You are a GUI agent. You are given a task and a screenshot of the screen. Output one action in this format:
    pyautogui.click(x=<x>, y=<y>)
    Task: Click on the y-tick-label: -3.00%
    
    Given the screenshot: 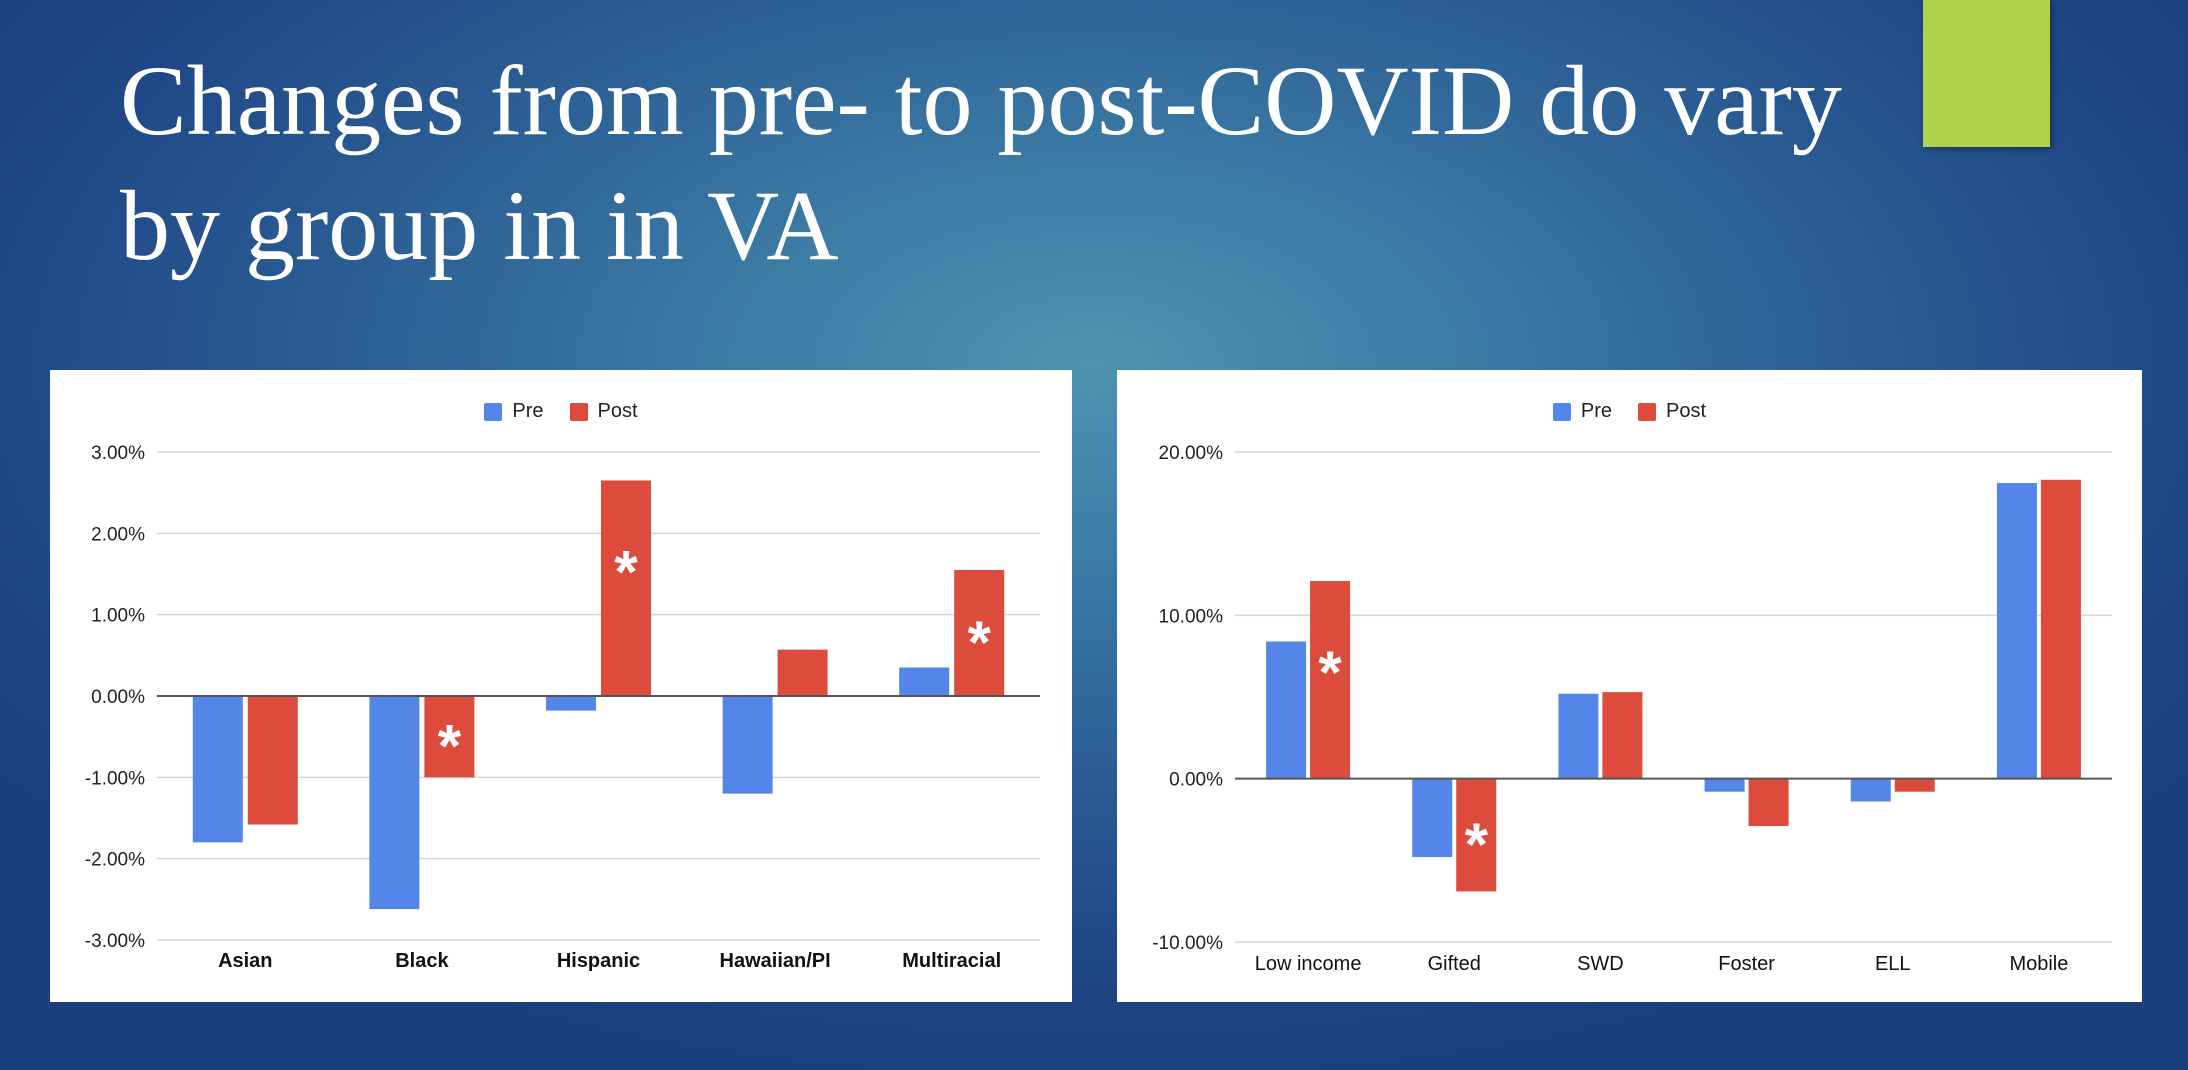 What is the action you would take?
    pyautogui.click(x=115, y=941)
    